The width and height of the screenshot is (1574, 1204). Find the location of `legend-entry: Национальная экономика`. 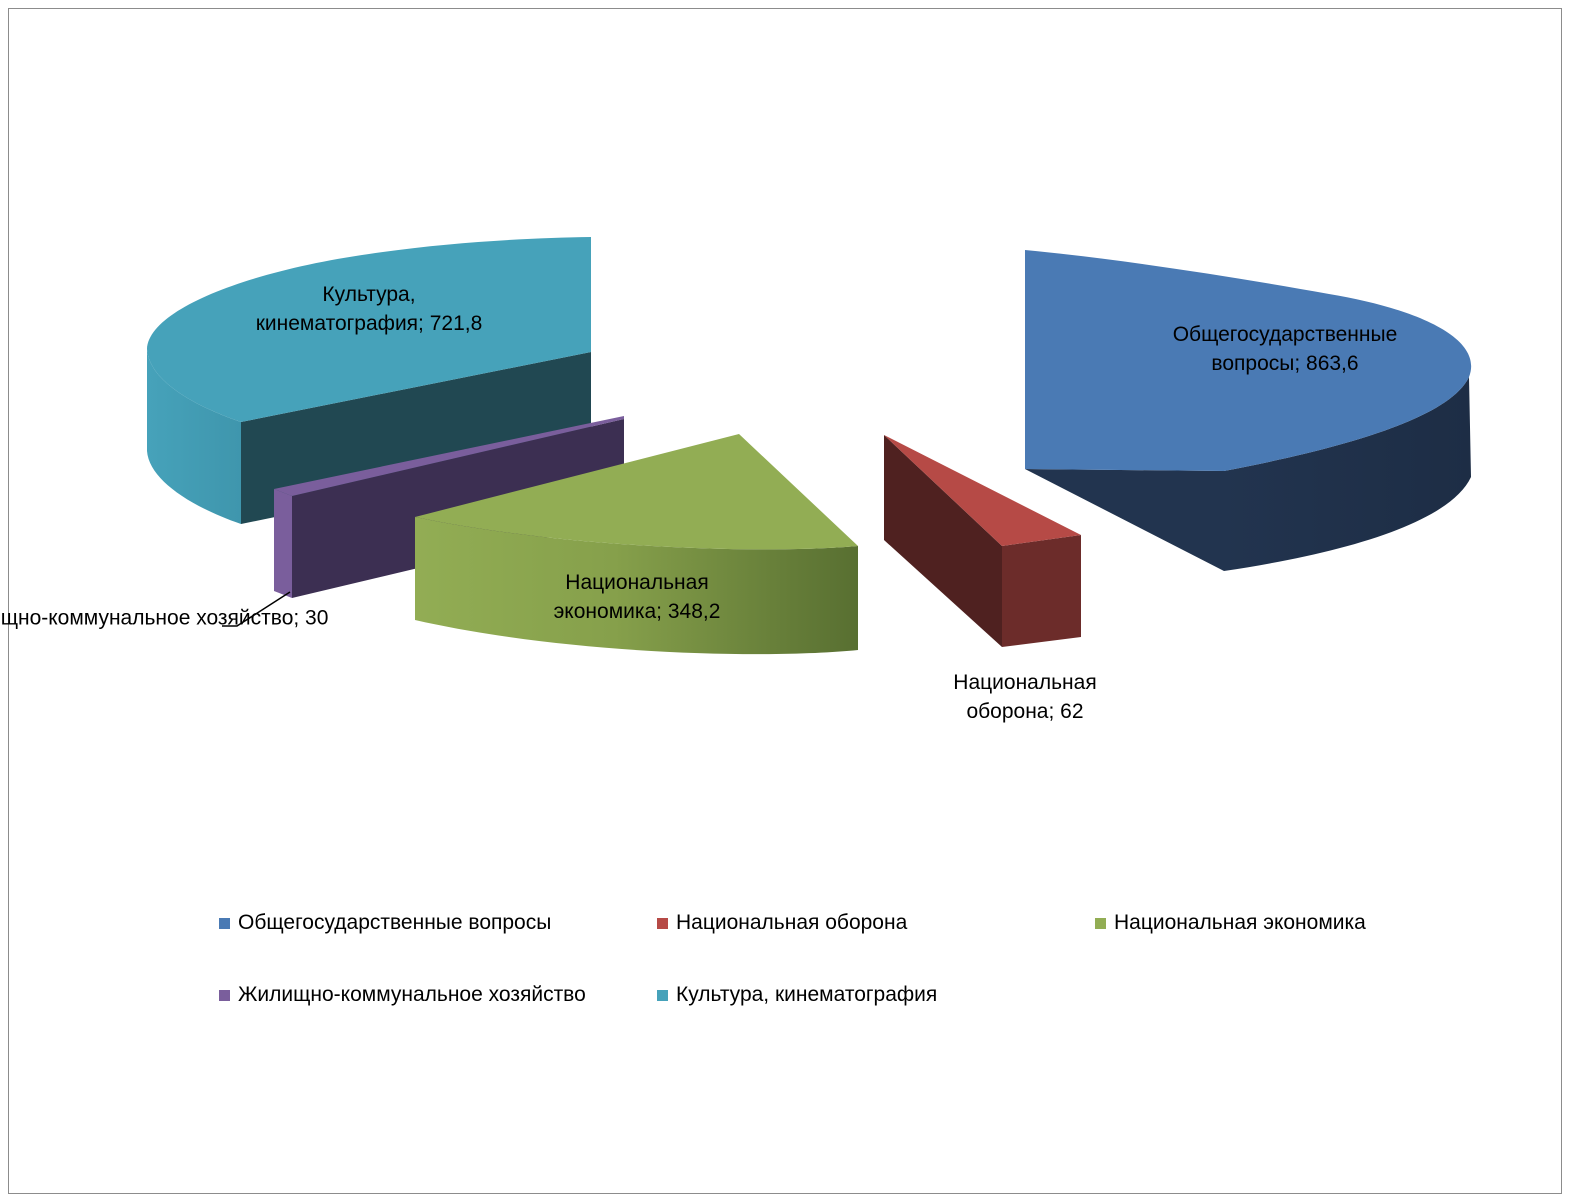

legend-entry: Национальная экономика is located at coordinates (1230, 923).